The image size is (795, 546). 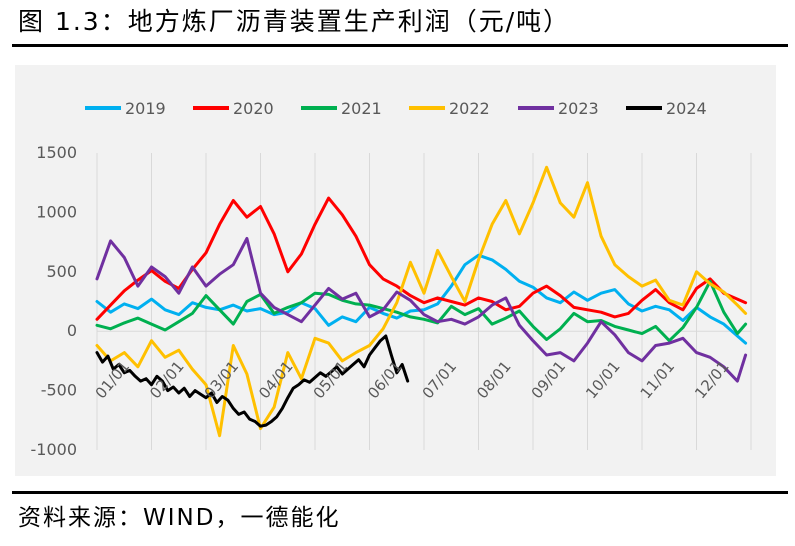 What do you see at coordinates (603, 379) in the screenshot?
I see `x-tick-label: 10/01` at bounding box center [603, 379].